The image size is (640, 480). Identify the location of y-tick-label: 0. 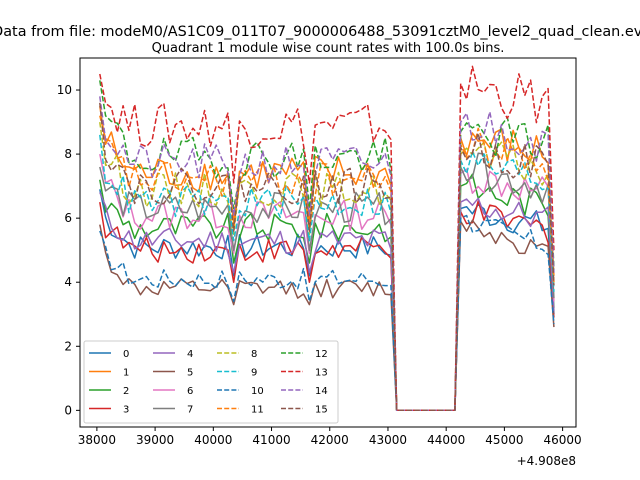
(68, 410).